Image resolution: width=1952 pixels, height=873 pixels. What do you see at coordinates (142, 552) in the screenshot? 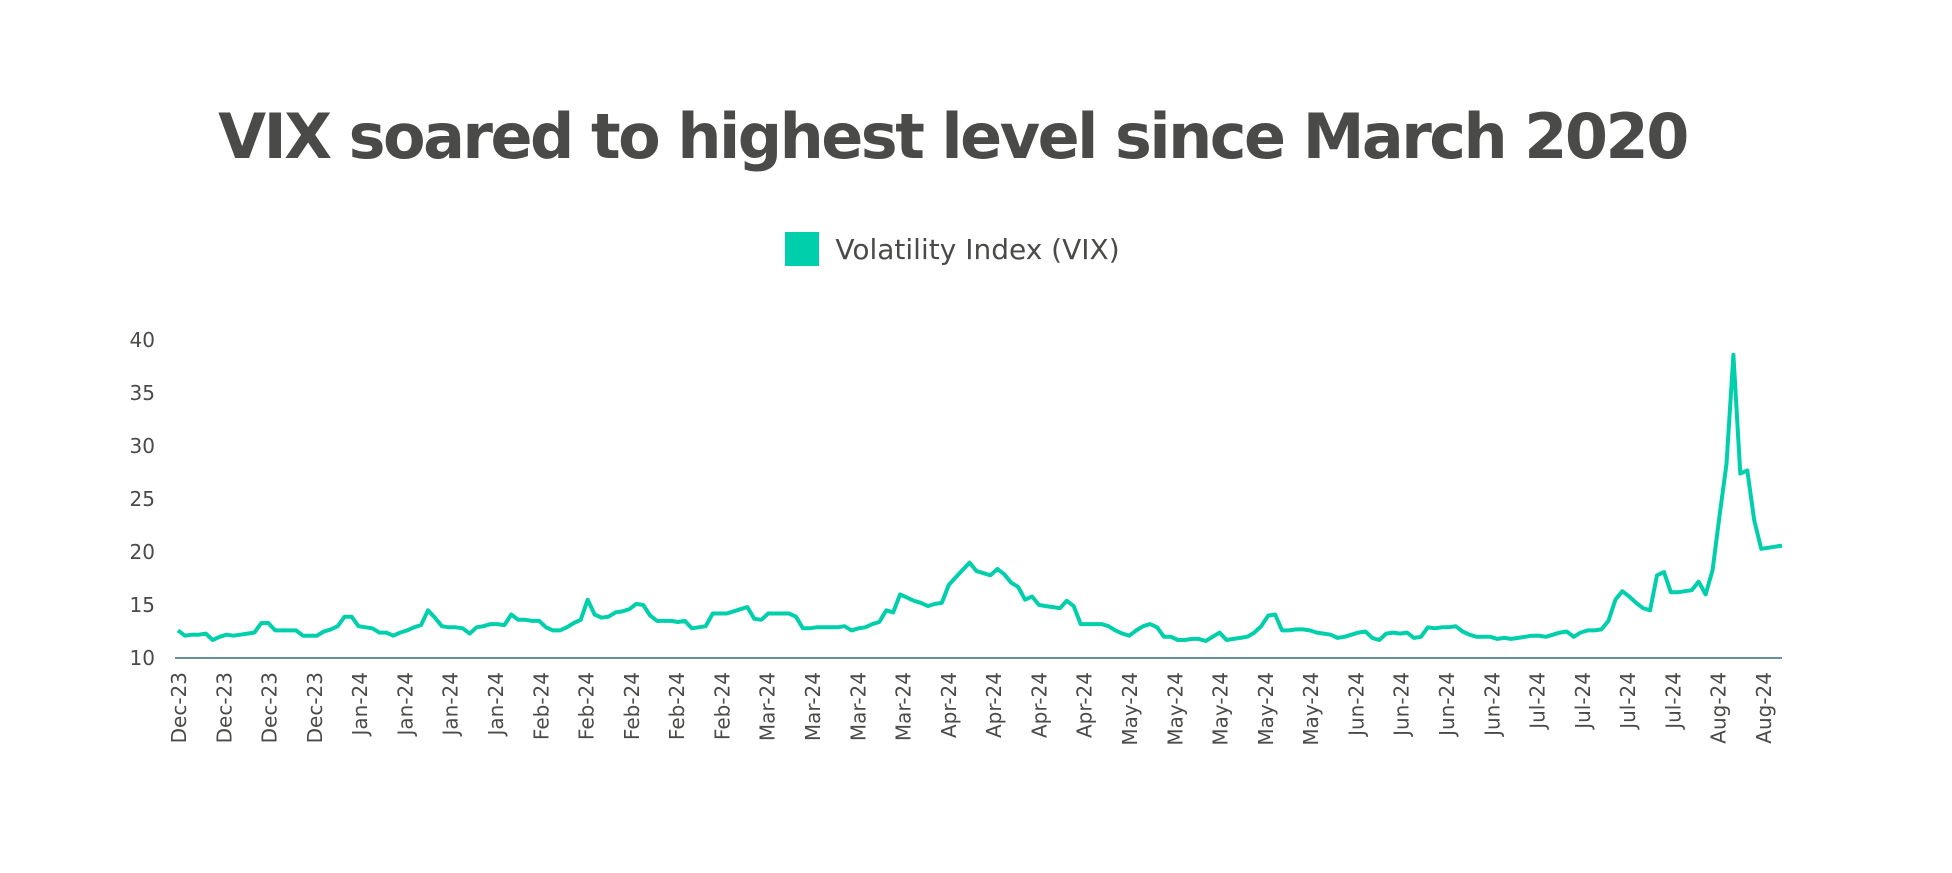
I see `y-tick-label: 20` at bounding box center [142, 552].